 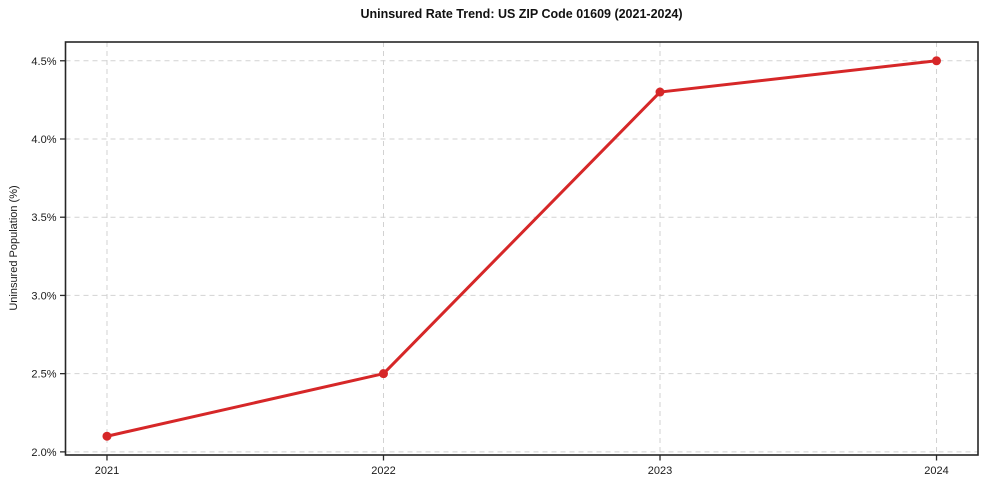 I want to click on y-tick-label: 2.5%, so click(x=43, y=375).